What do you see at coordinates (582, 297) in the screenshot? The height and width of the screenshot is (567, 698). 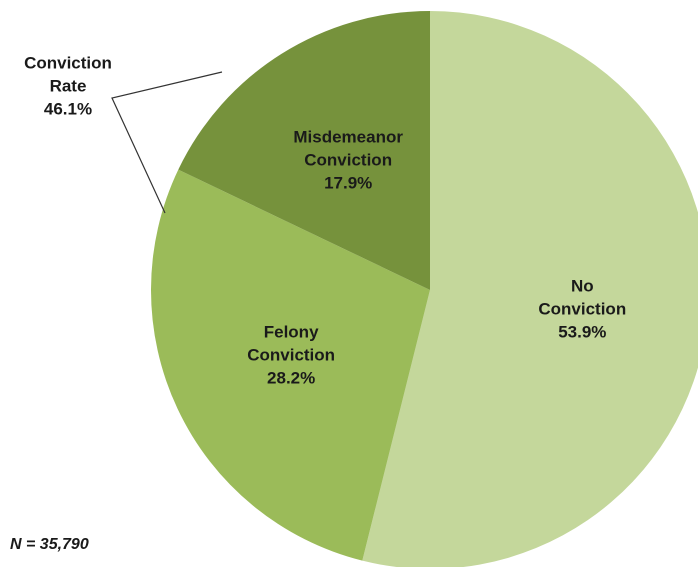 I see `slice-name: No Conviction` at bounding box center [582, 297].